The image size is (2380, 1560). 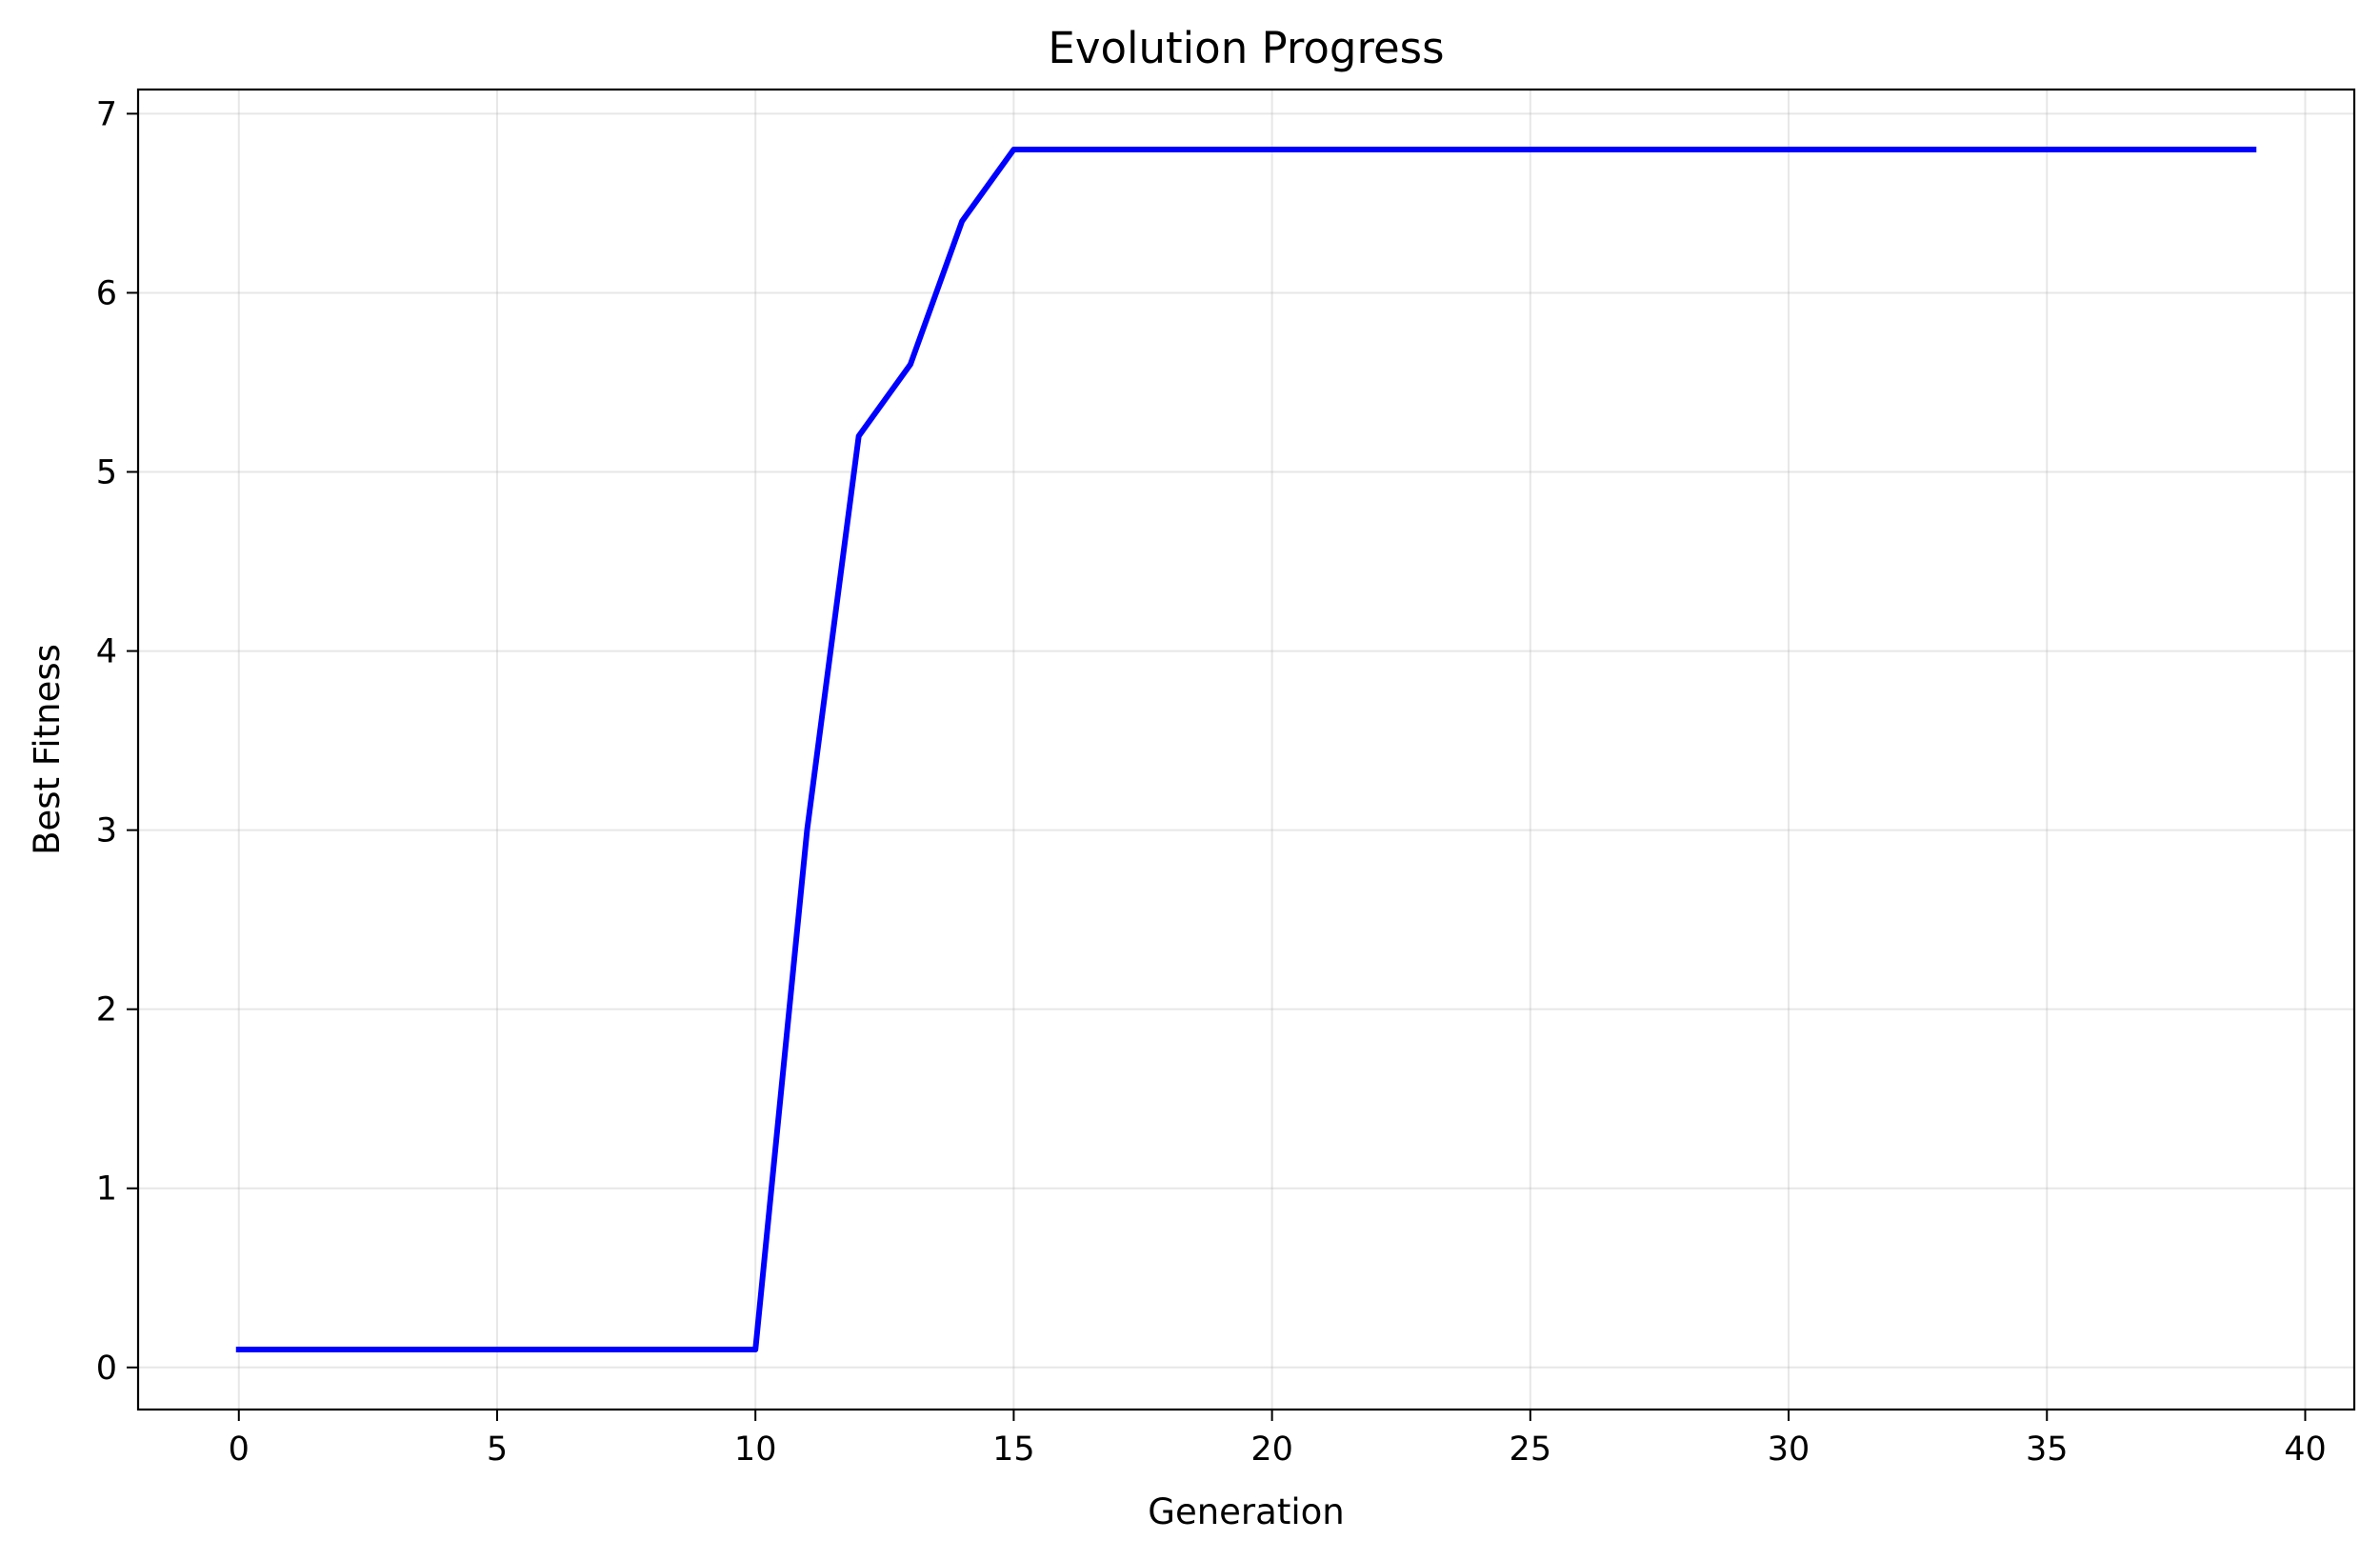 What do you see at coordinates (239, 1449) in the screenshot?
I see `x-tick-label: 0` at bounding box center [239, 1449].